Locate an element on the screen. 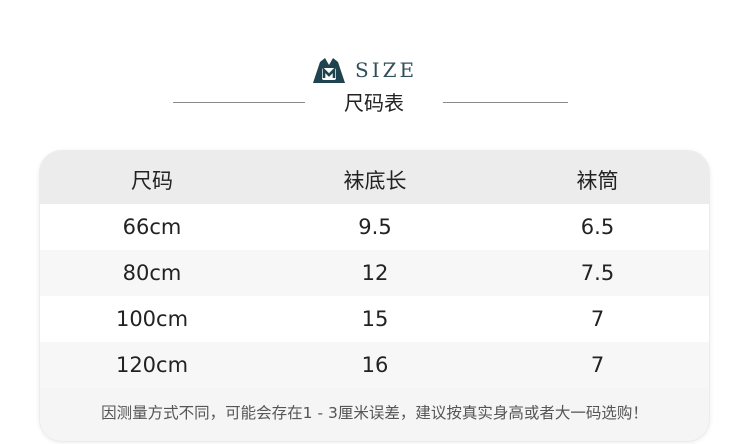  page-title: 尺码表 is located at coordinates (374, 103).